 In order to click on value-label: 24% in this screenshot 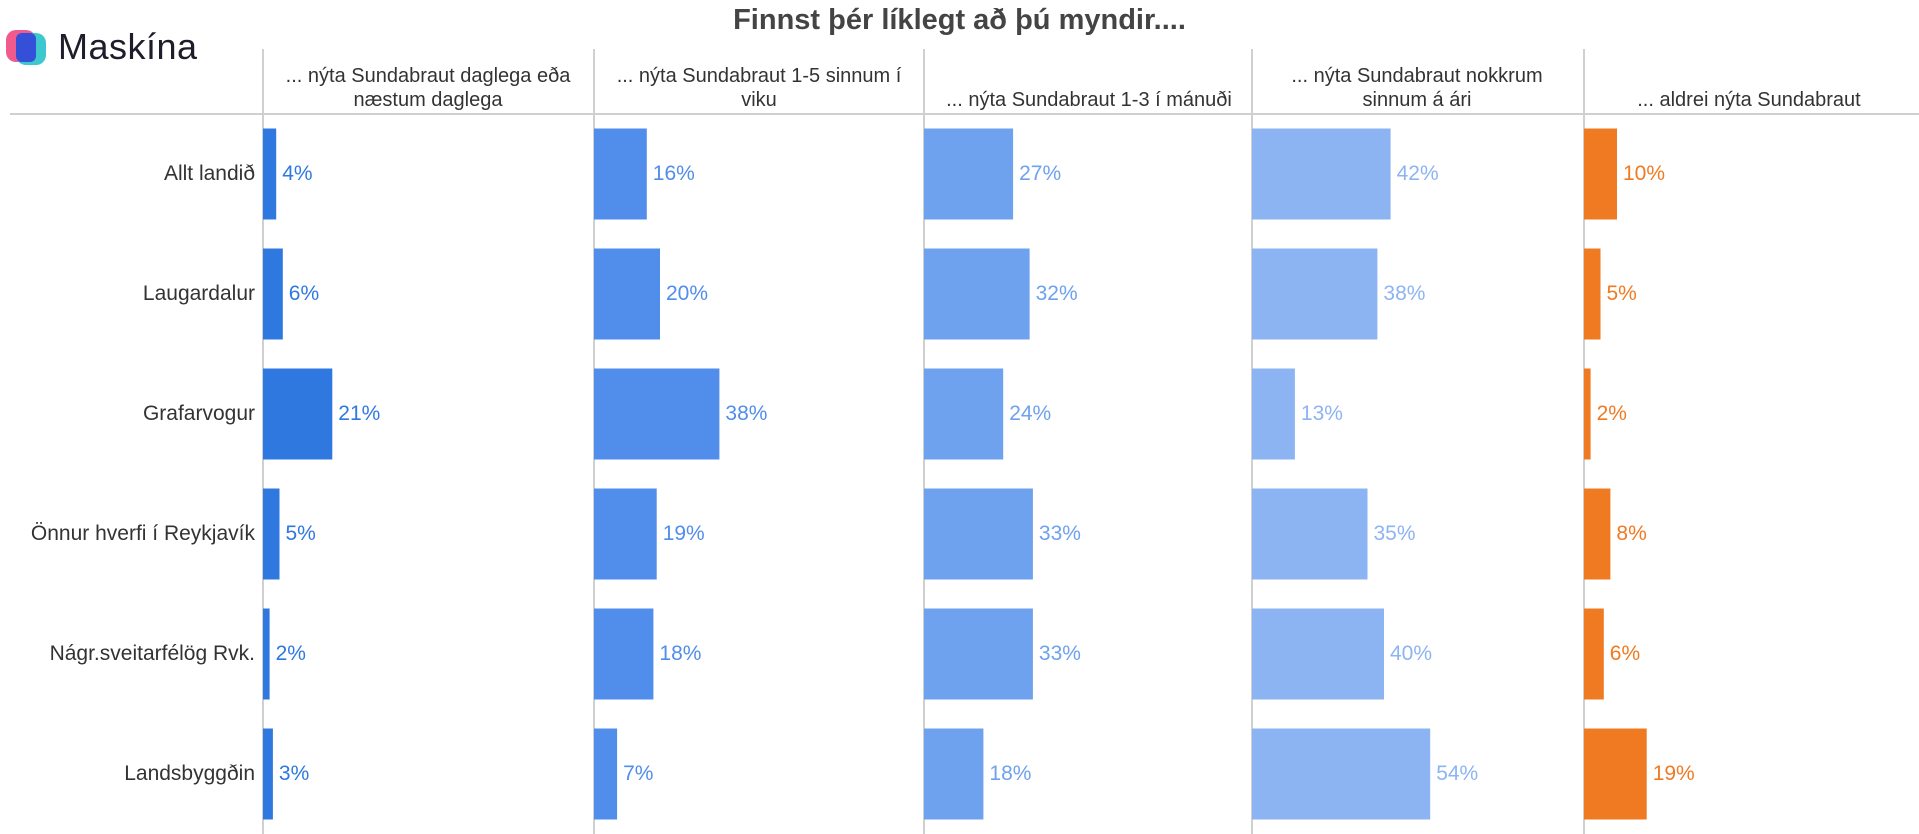, I will do `click(1030, 413)`.